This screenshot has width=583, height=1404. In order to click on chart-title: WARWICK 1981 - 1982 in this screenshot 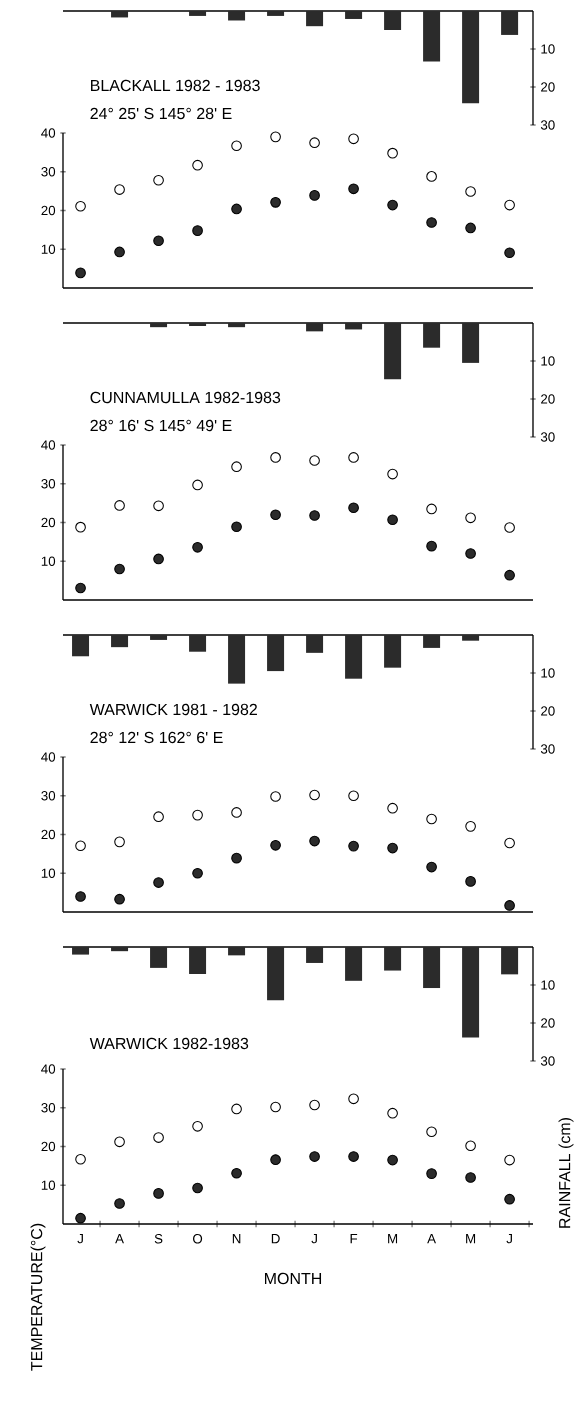, I will do `click(173, 709)`.